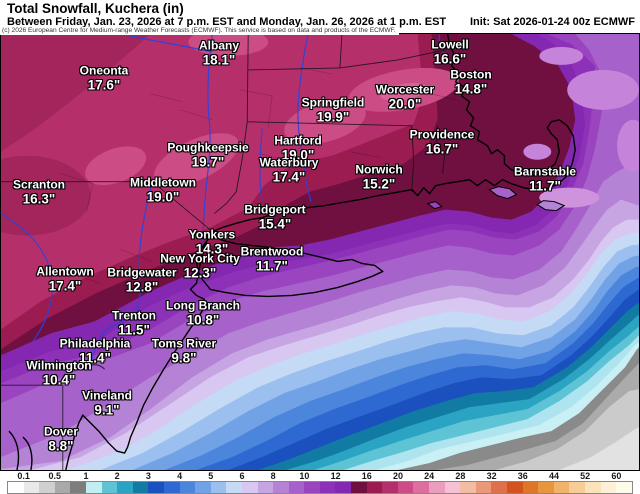  What do you see at coordinates (335, 476) in the screenshot?
I see `colorbar-tick-label: 12` at bounding box center [335, 476].